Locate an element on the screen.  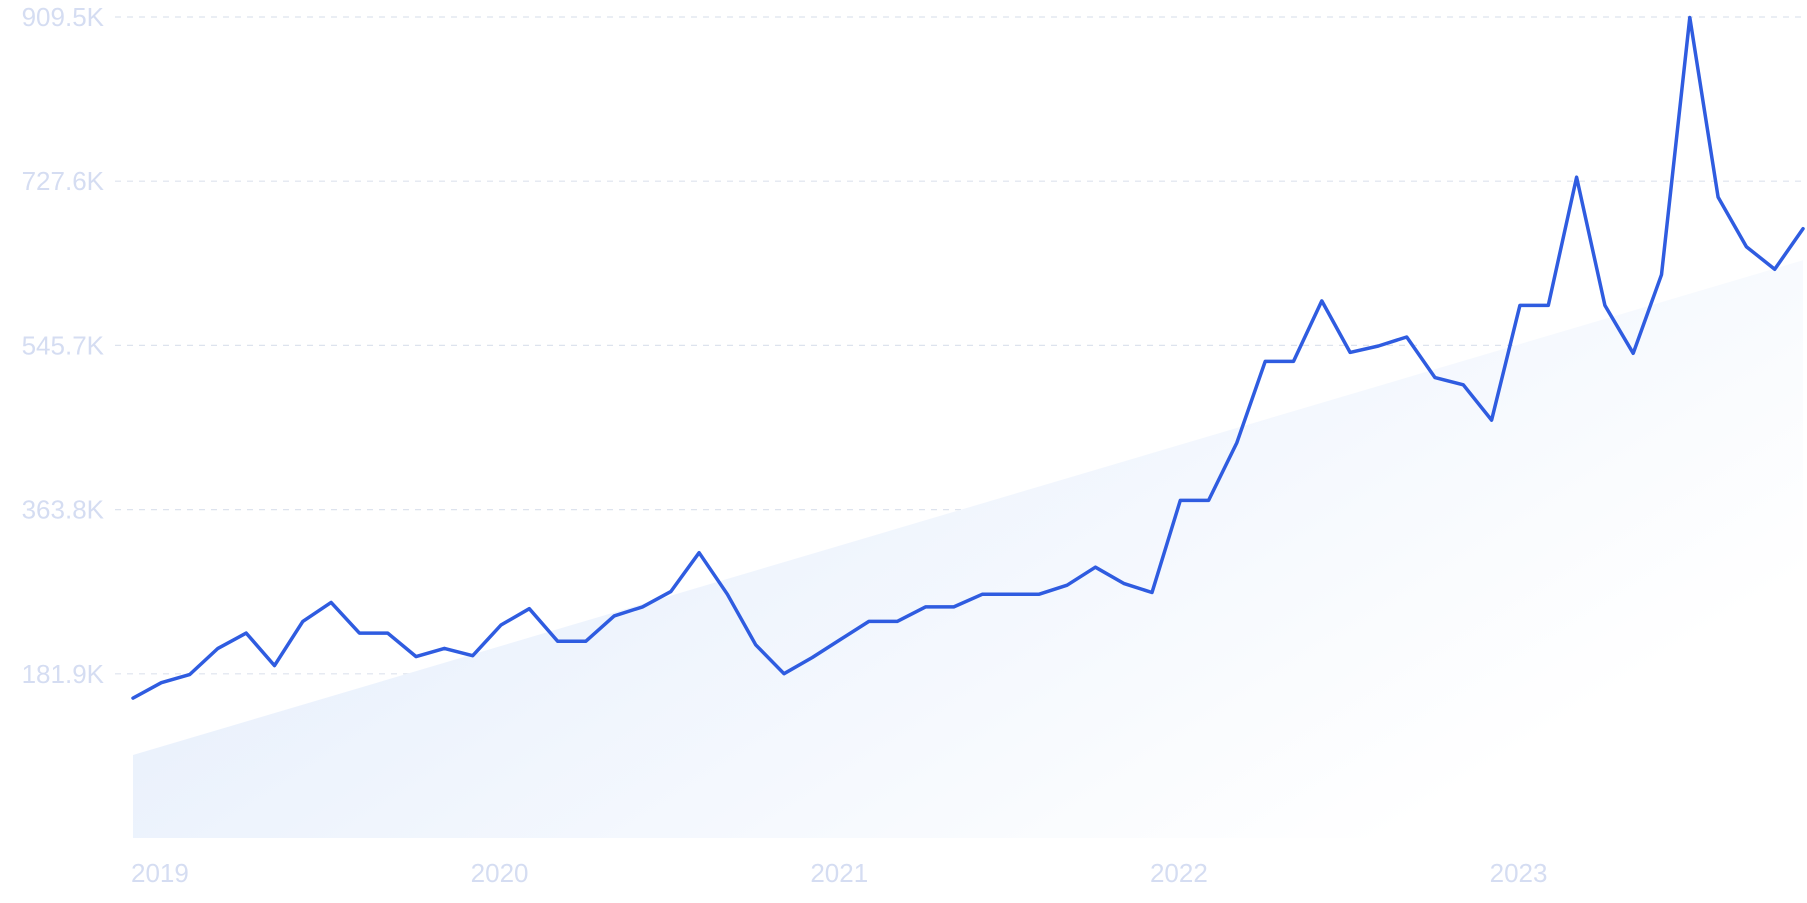
y-tick-label: 545.7K is located at coordinates (63, 345).